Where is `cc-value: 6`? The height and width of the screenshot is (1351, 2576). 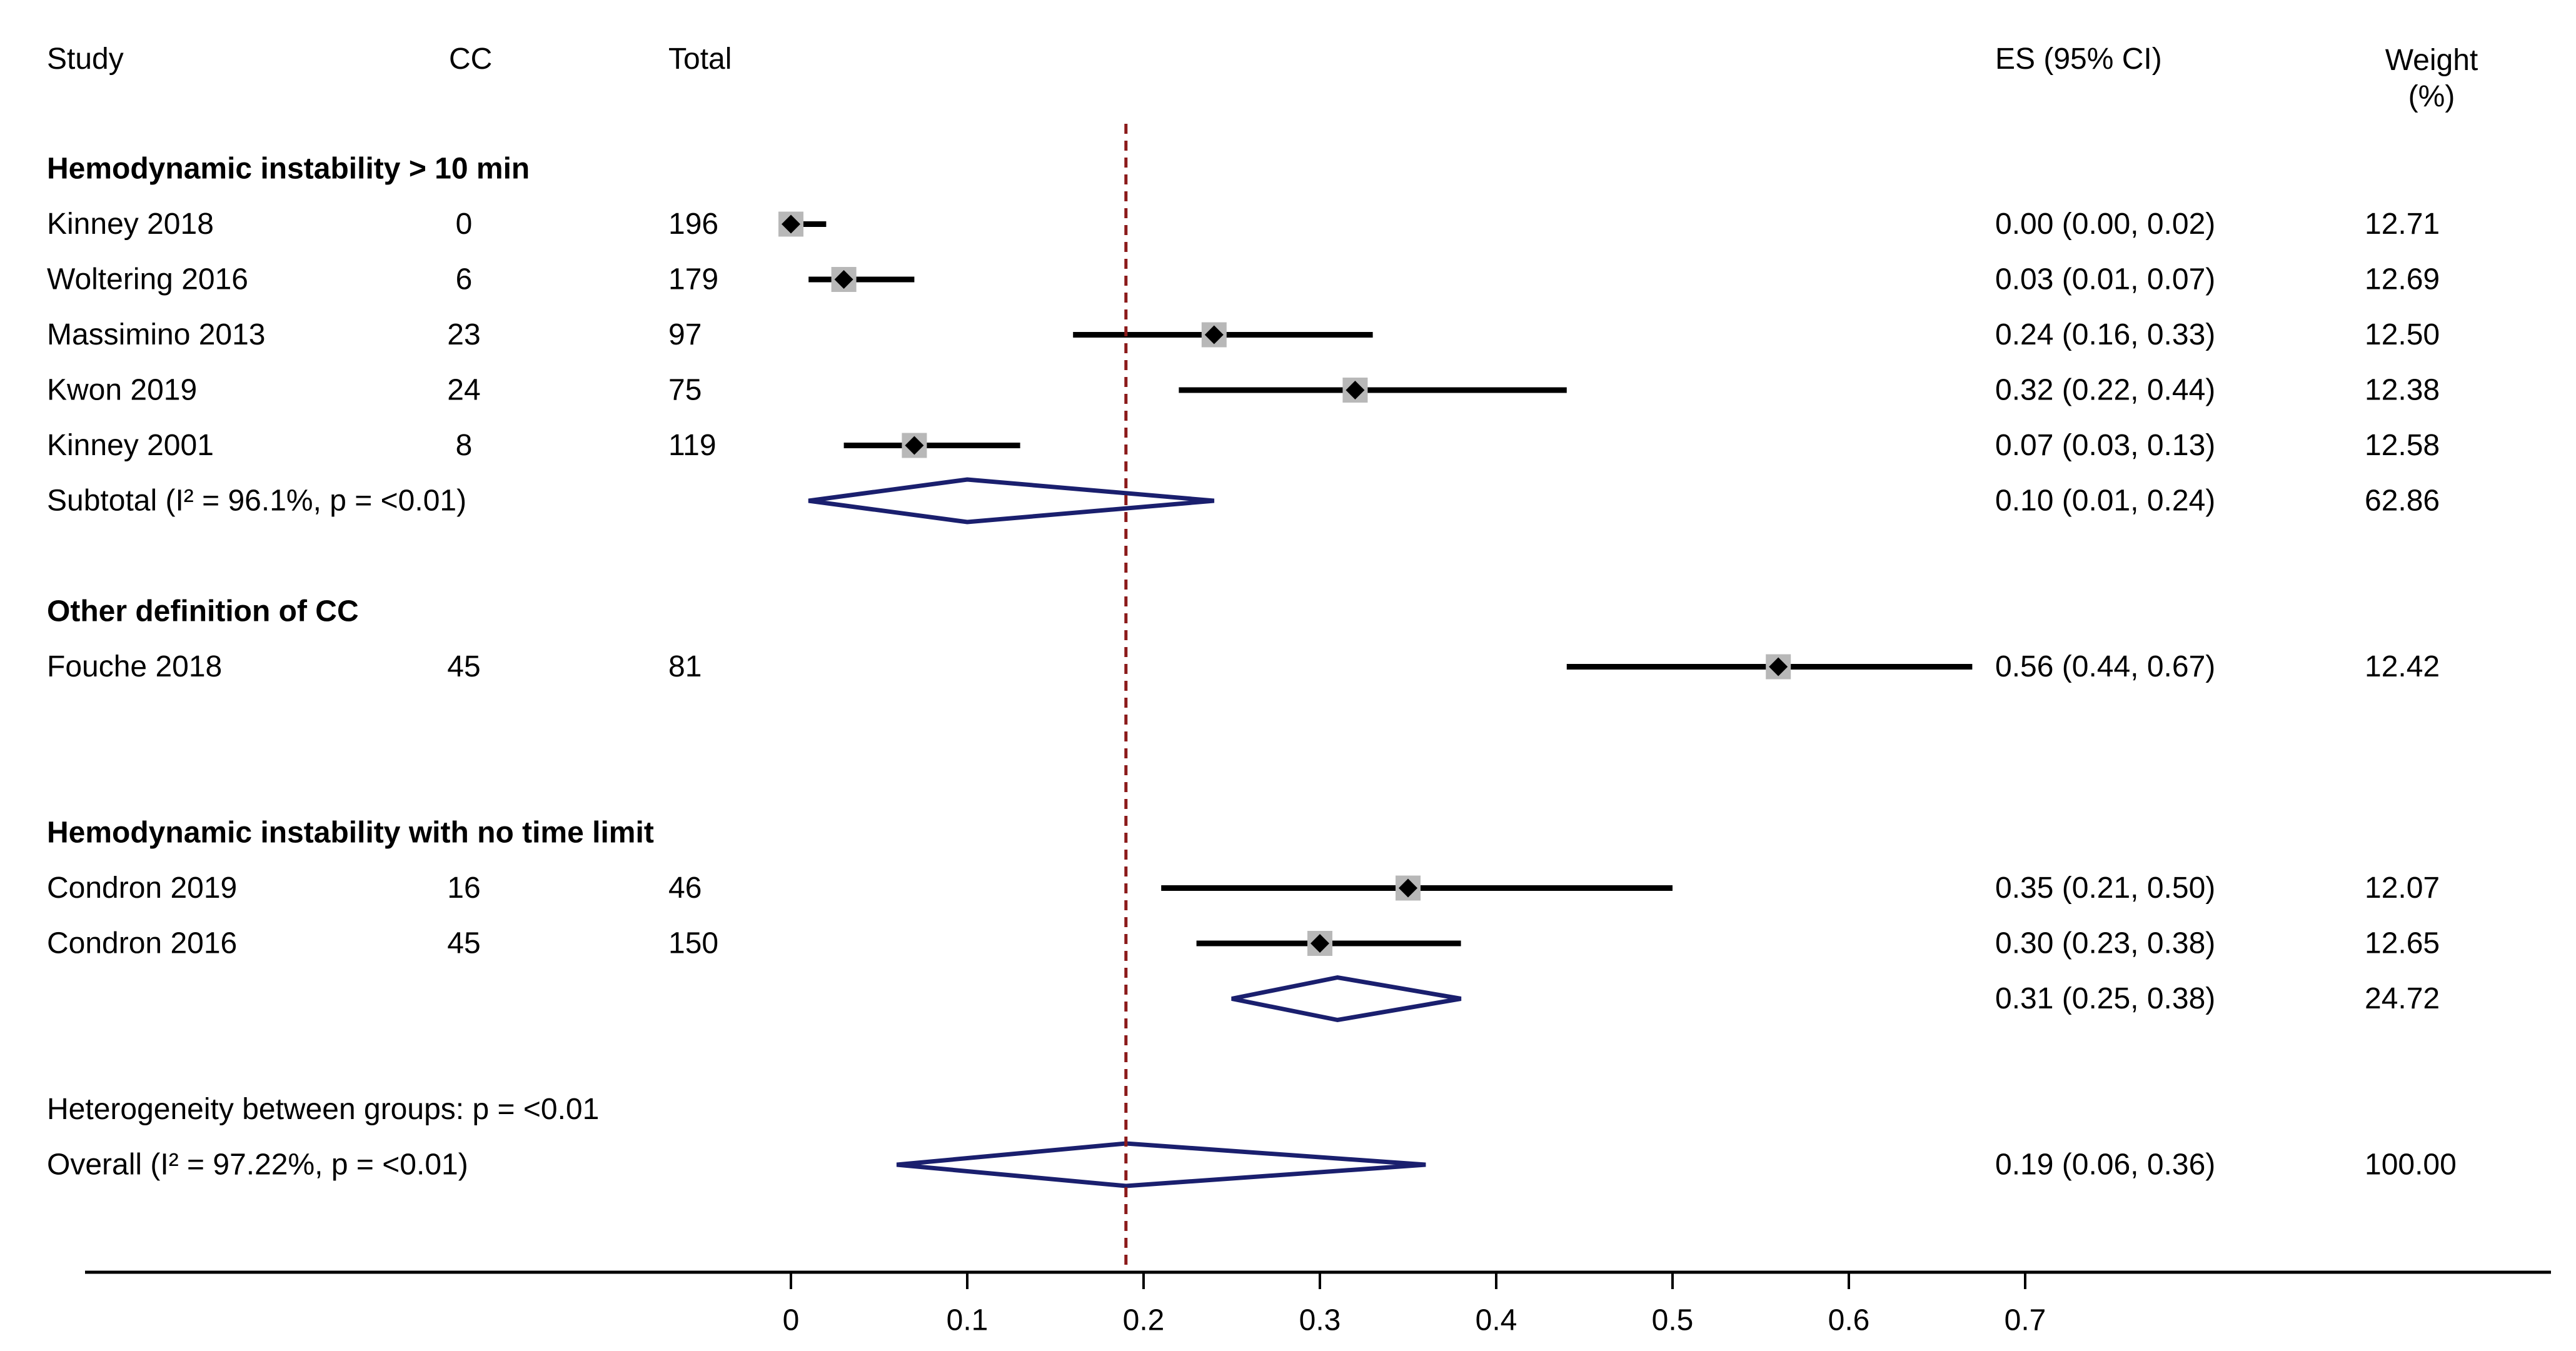 cc-value: 6 is located at coordinates (464, 279).